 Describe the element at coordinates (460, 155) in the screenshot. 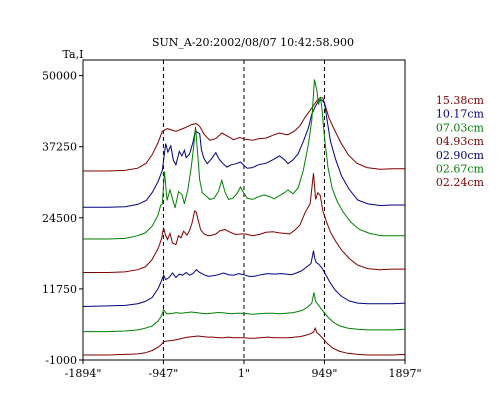

I see `legend-item-4: 02.90cm` at that location.